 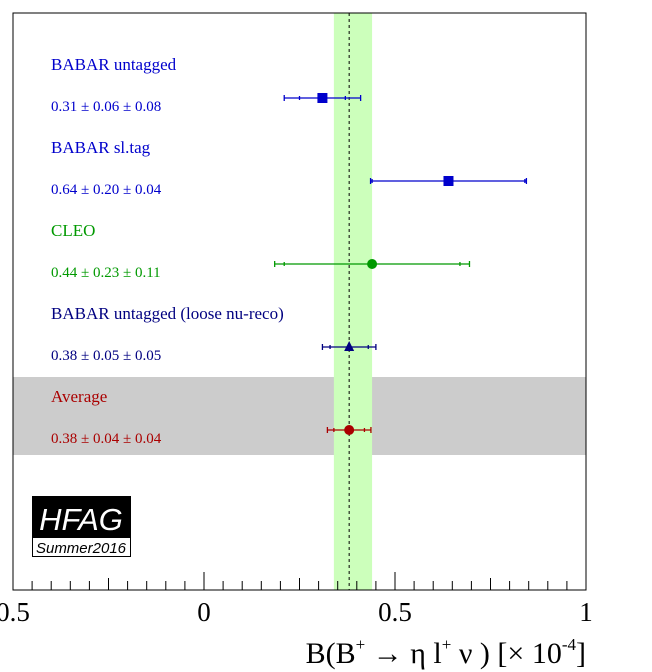 I want to click on measurement-value-text: 0.38 ± 0.05 ± 0.05, so click(x=106, y=356).